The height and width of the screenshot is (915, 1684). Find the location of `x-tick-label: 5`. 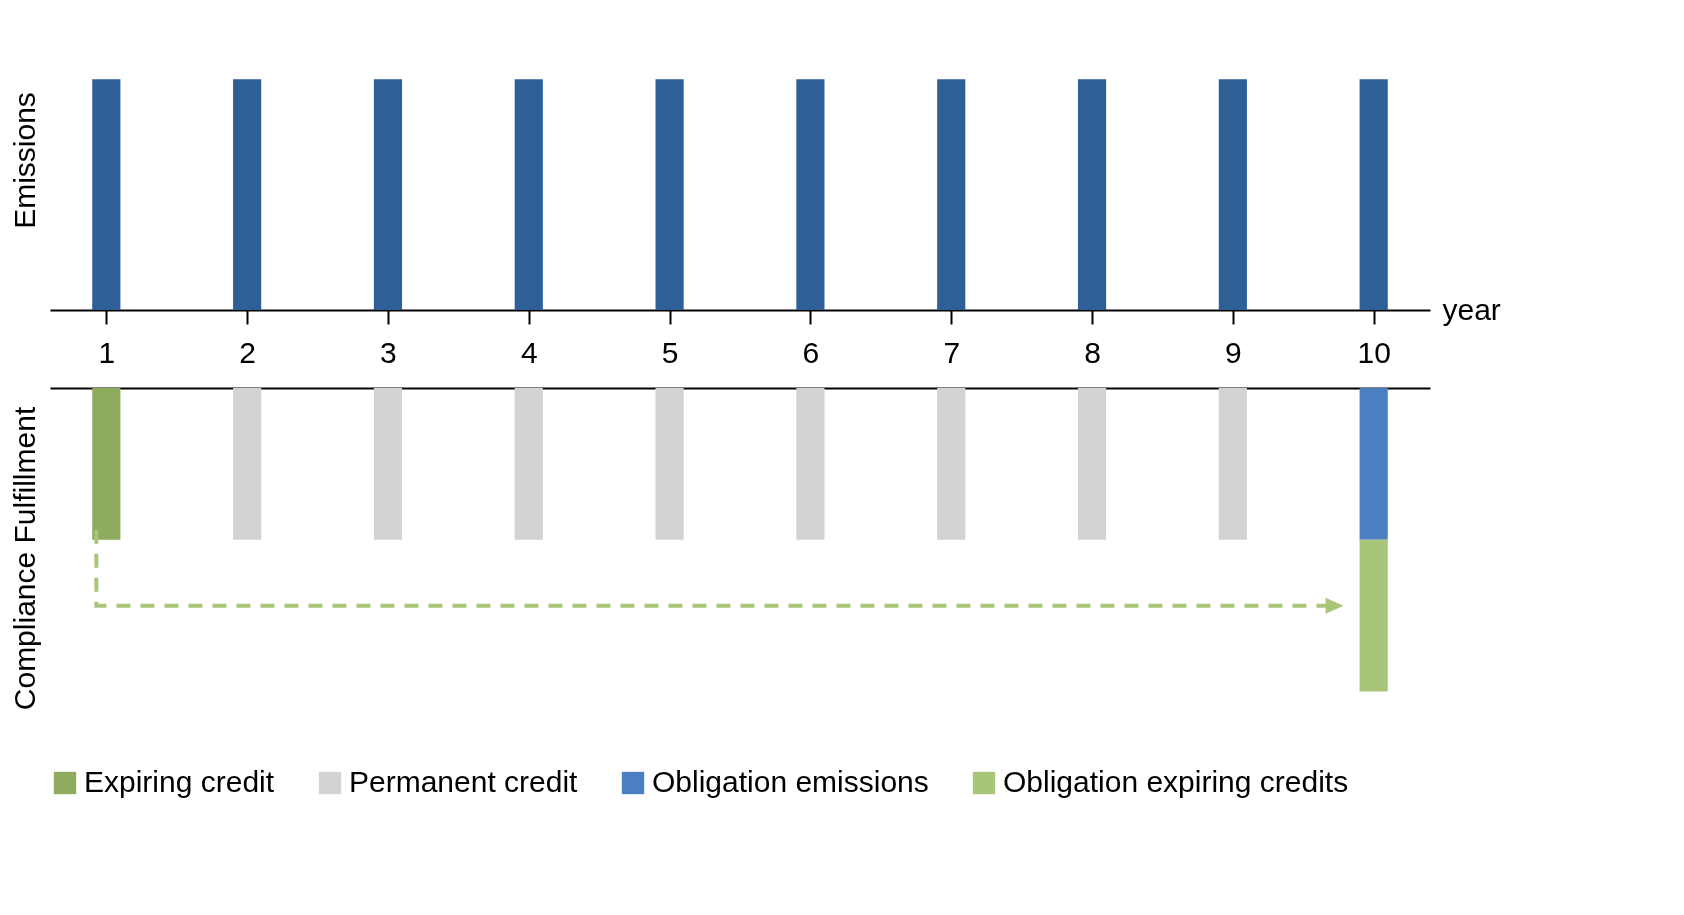

x-tick-label: 5 is located at coordinates (670, 352).